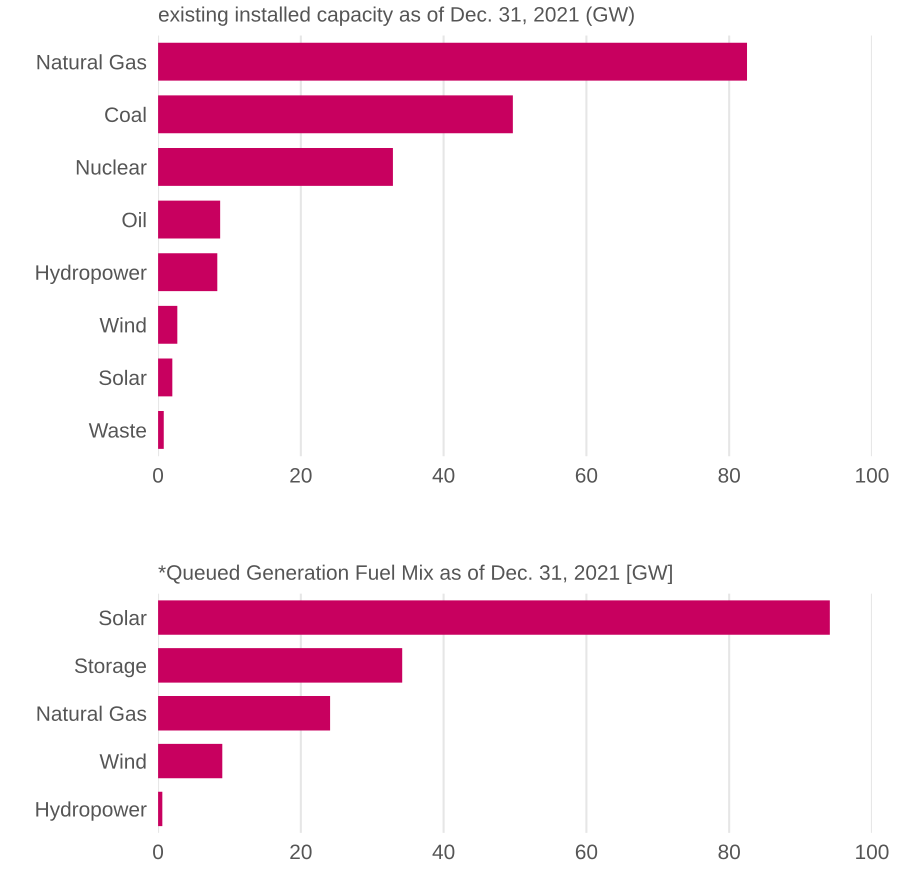 The height and width of the screenshot is (886, 898). Describe the element at coordinates (111, 167) in the screenshot. I see `y-tick-label: Nuclear` at that location.